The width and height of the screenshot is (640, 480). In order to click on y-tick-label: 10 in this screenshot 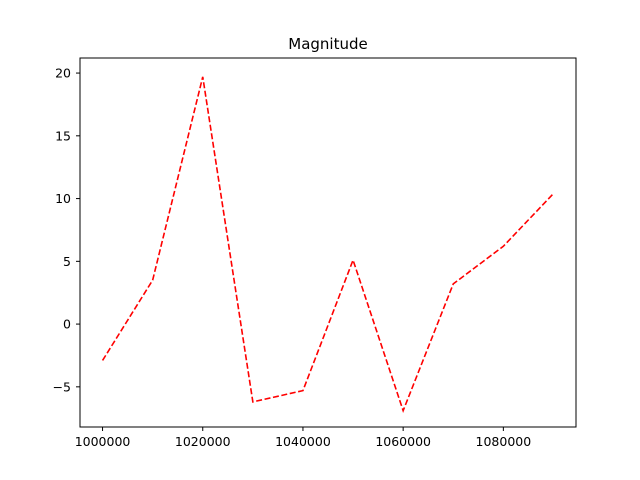, I will do `click(63, 198)`.